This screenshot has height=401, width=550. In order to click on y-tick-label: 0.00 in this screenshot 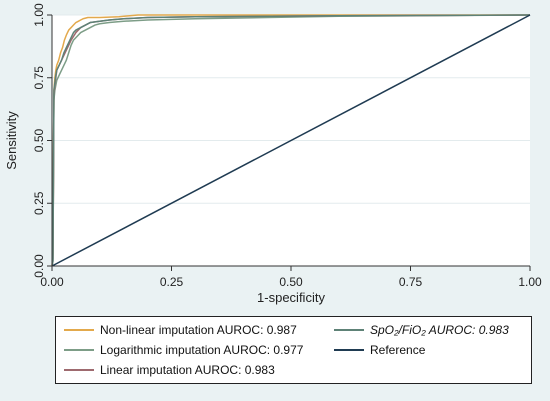, I will do `click(39, 266)`.